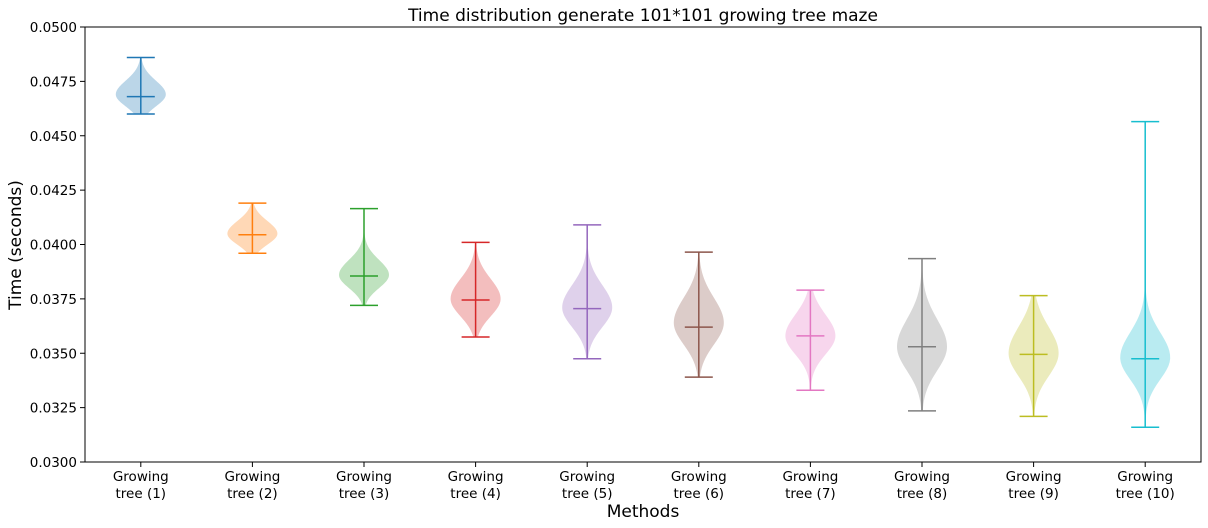 The width and height of the screenshot is (1208, 528). I want to click on x-tick-label: Growing tree (7), so click(810, 485).